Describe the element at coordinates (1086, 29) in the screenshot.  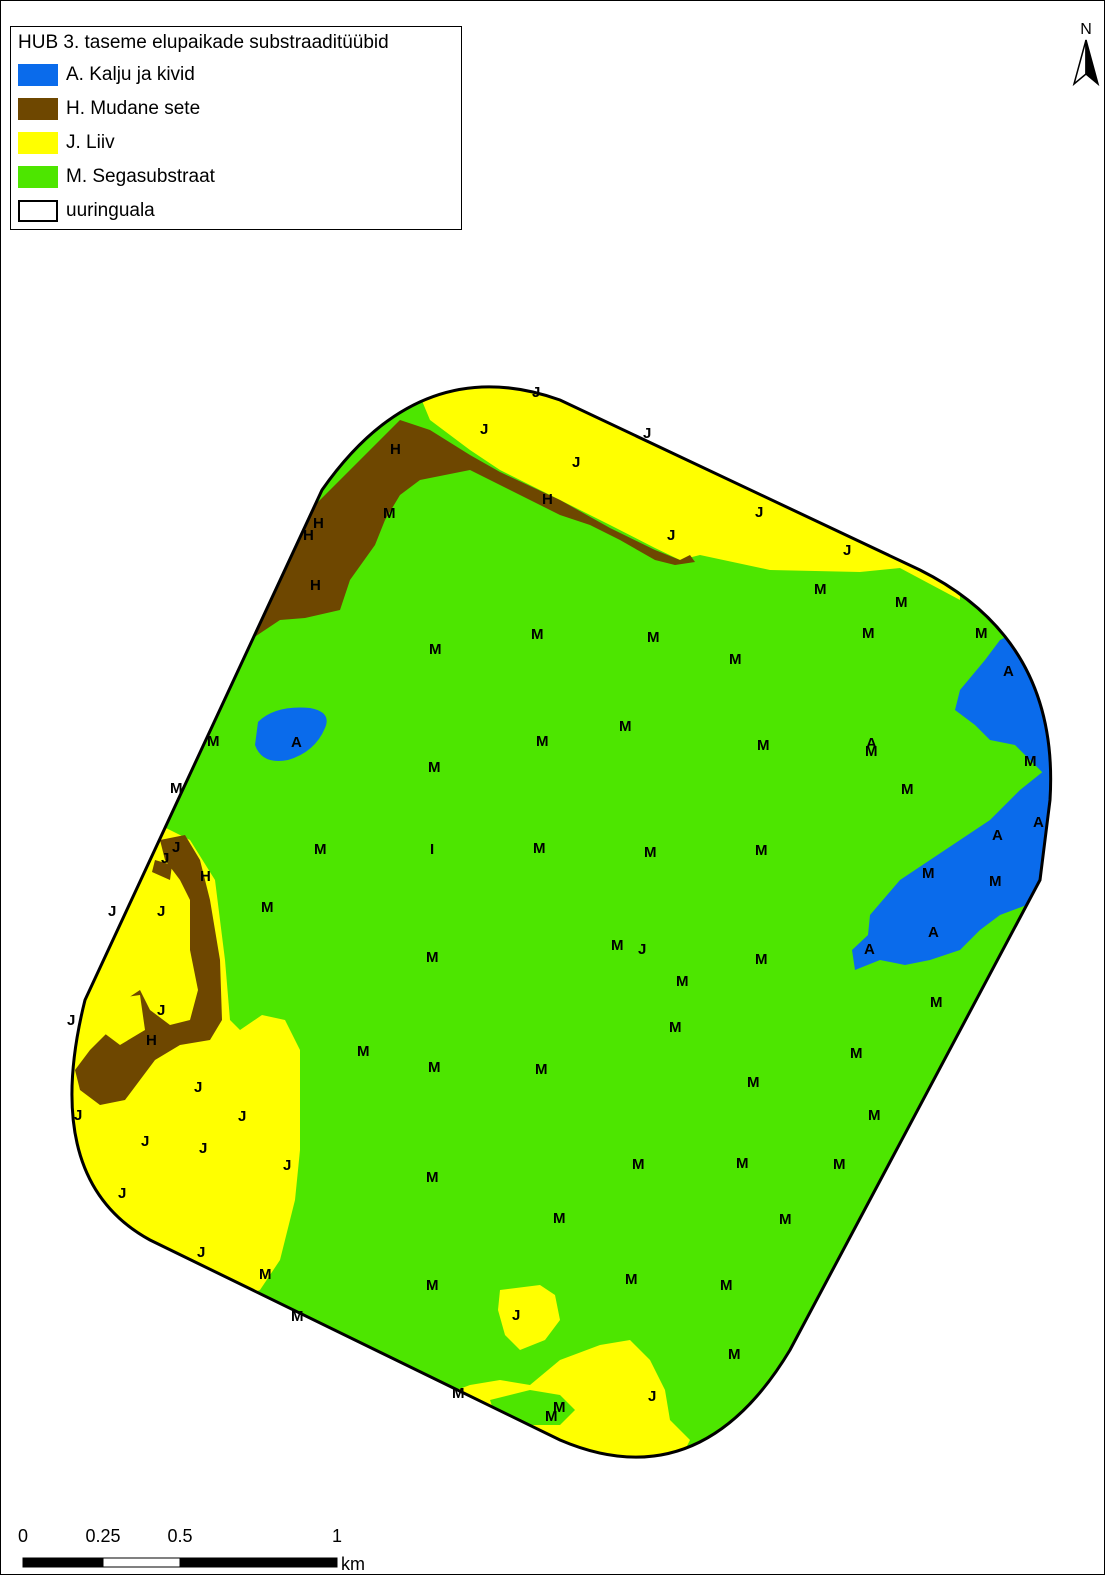
I see `north-label: N` at that location.